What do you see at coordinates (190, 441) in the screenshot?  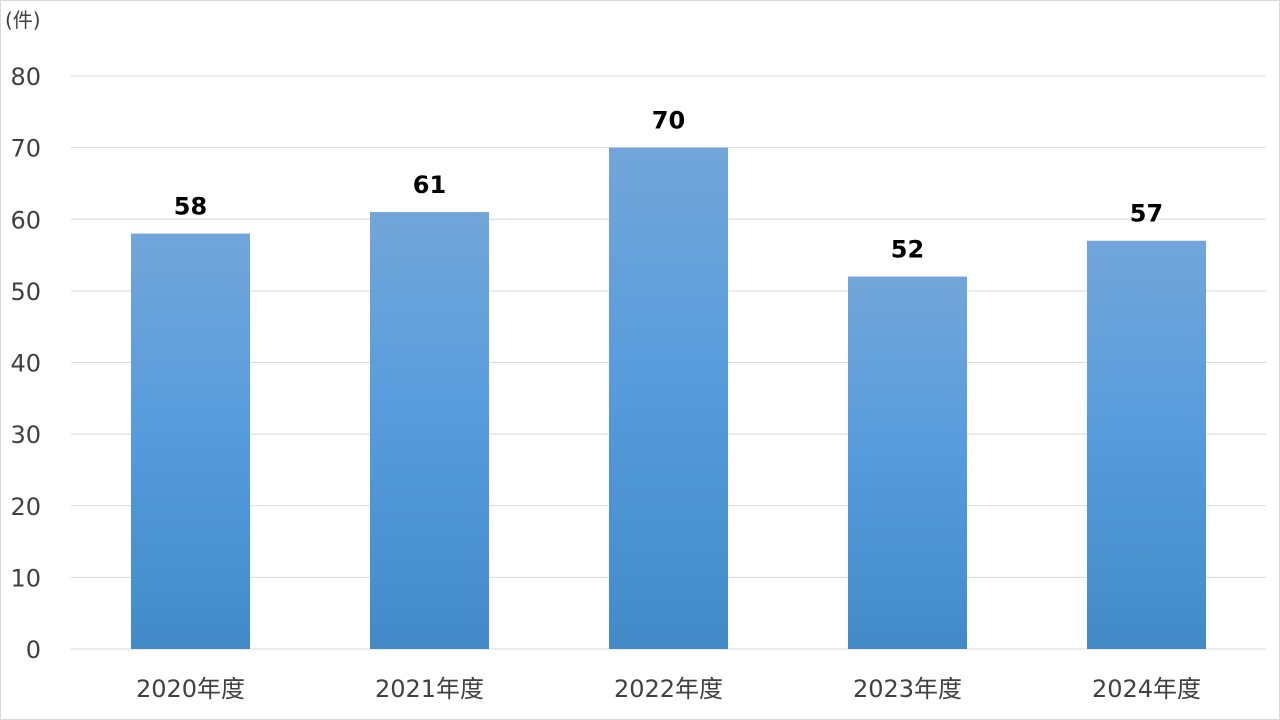 I see `bar-2020年度` at bounding box center [190, 441].